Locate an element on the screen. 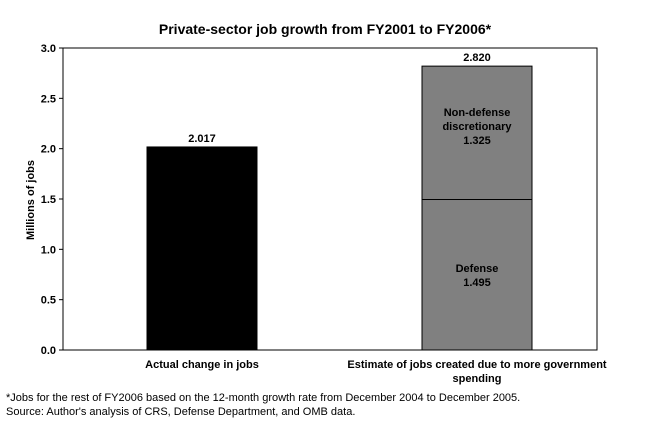 This screenshot has width=650, height=442. total-label: 2.017 is located at coordinates (202, 139).